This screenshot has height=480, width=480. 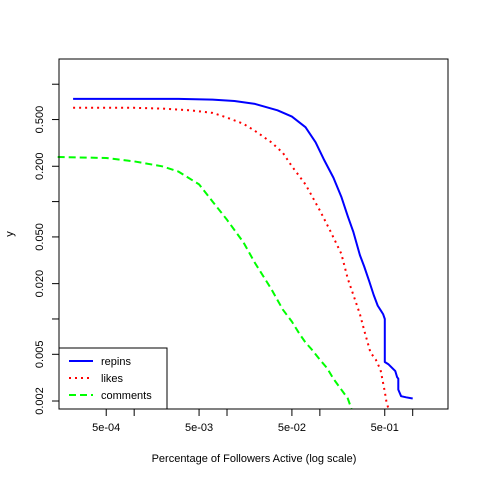 I want to click on x-tick-label: 5e-02, so click(x=292, y=428).